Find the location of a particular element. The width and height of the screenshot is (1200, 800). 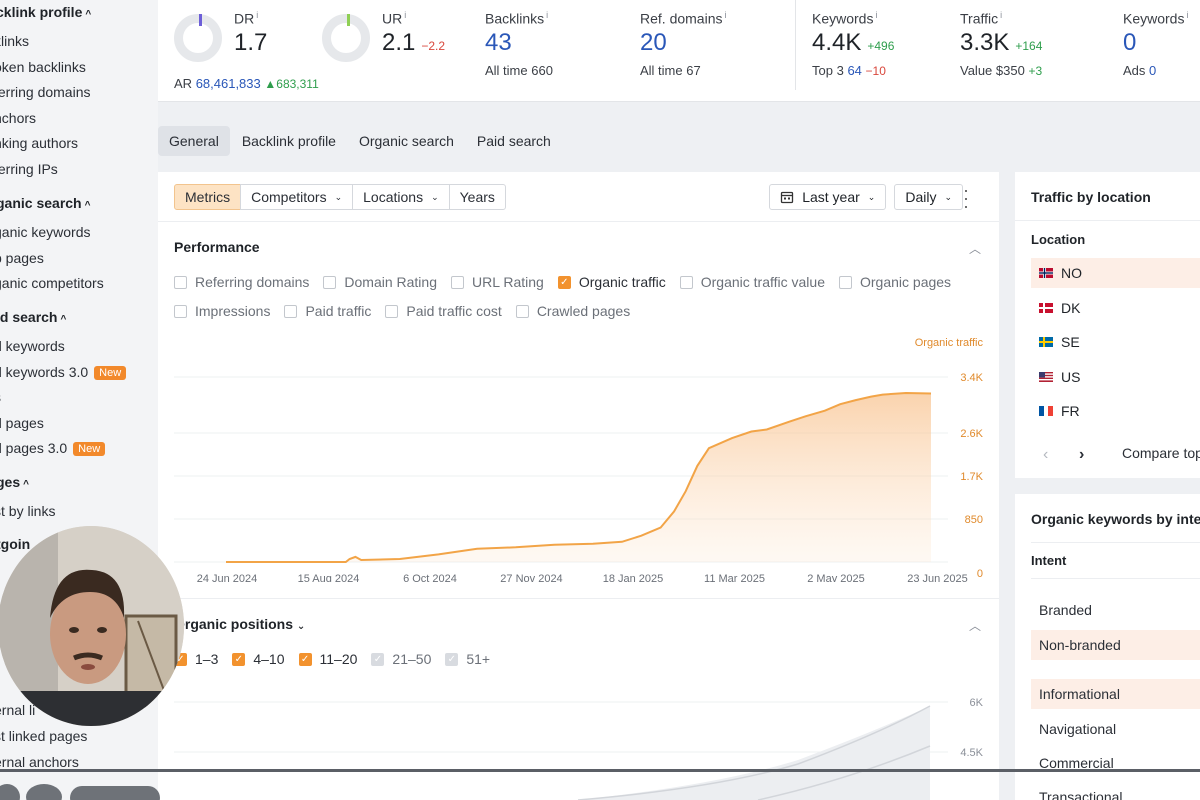

positions-area is located at coordinates (754, 753).